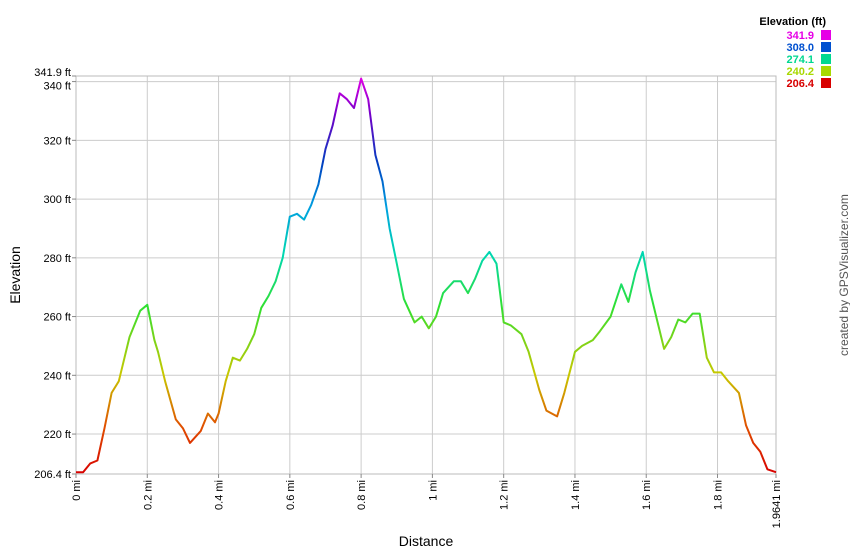  Describe the element at coordinates (57, 200) in the screenshot. I see `y-tick-label: 300 ft` at that location.